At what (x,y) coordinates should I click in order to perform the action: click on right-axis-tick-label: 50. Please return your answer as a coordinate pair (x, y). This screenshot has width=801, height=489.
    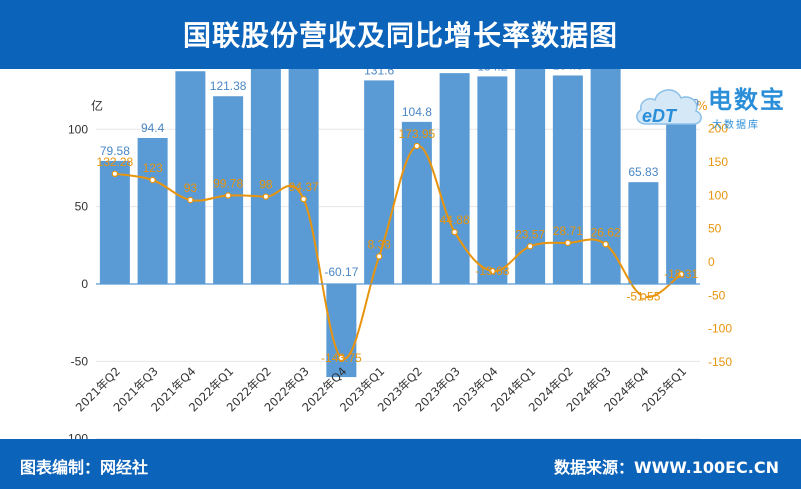
    Looking at the image, I should click on (715, 229).